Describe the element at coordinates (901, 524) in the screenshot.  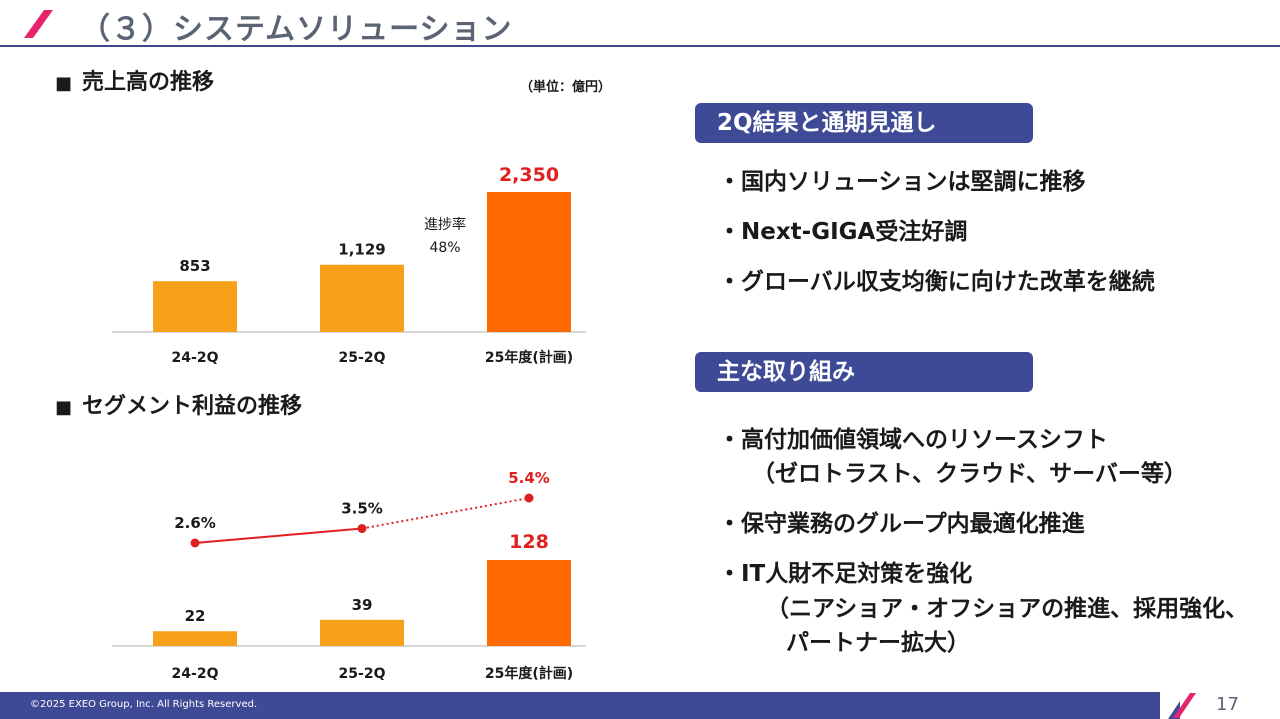
I see `initiative-item-2: ・保守業務のグループ内最適化推進` at that location.